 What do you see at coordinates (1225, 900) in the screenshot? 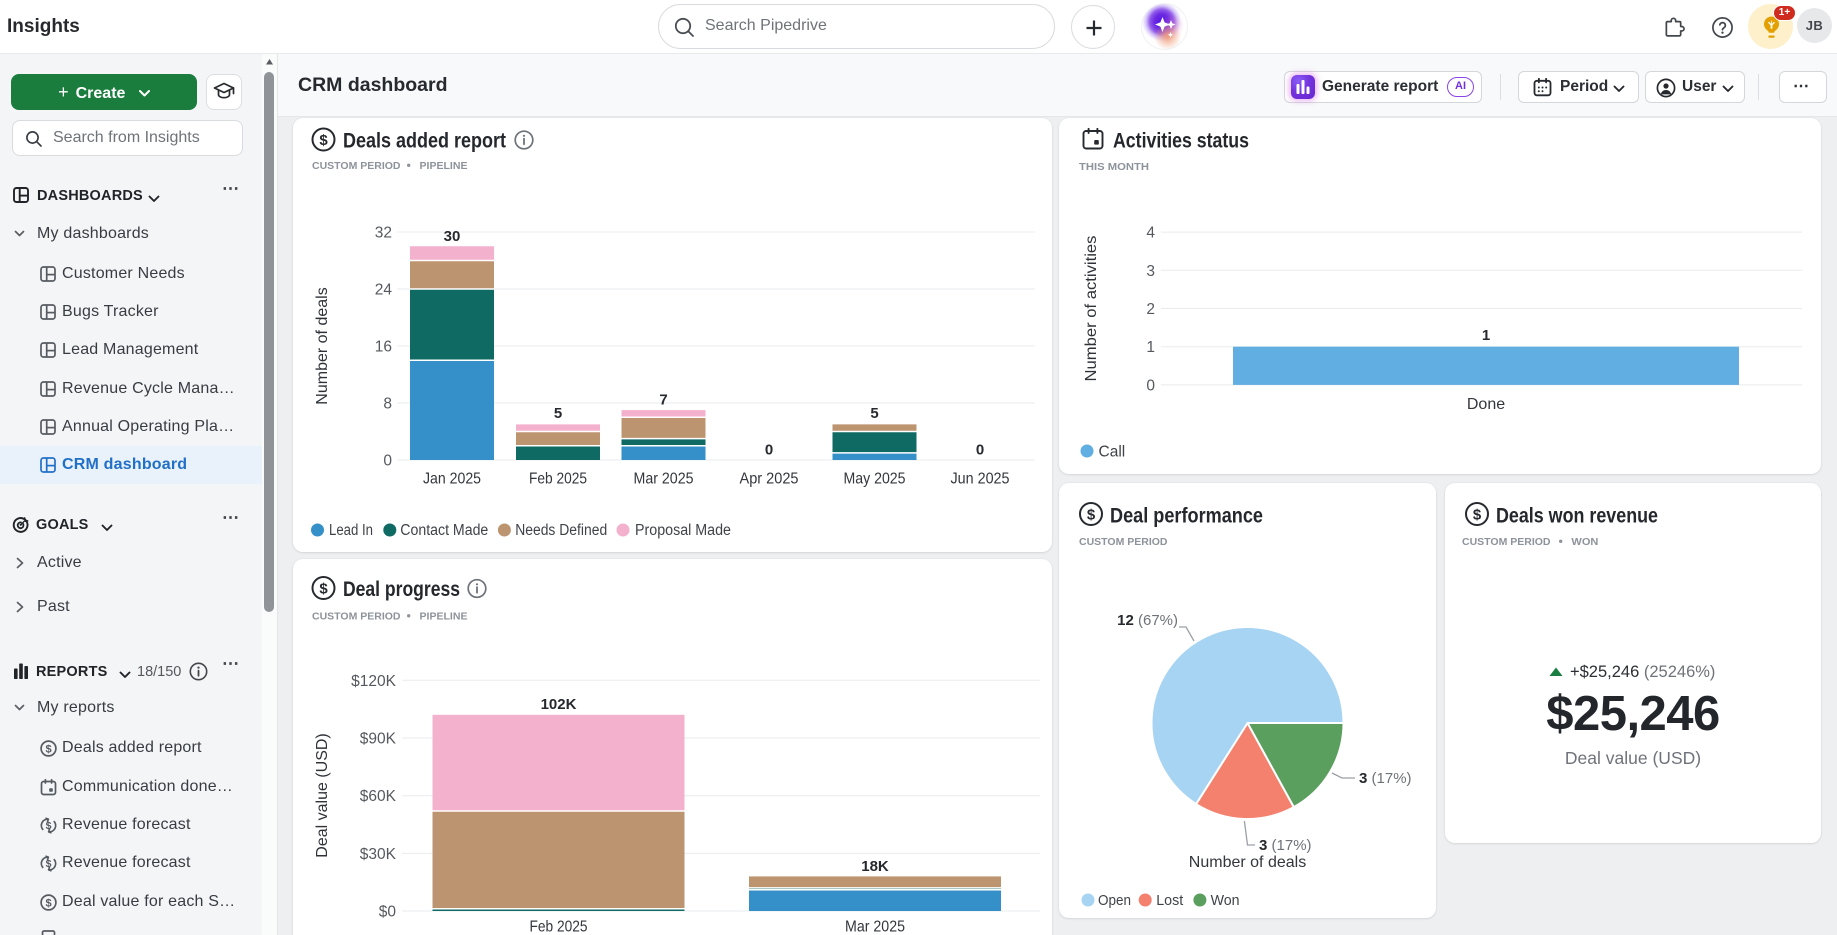
I see `svg-text: Won` at bounding box center [1225, 900].